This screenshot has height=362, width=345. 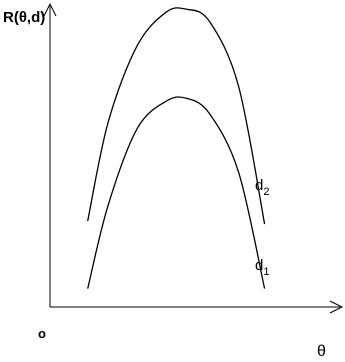 I want to click on series-label-d1: d1, so click(x=262, y=267).